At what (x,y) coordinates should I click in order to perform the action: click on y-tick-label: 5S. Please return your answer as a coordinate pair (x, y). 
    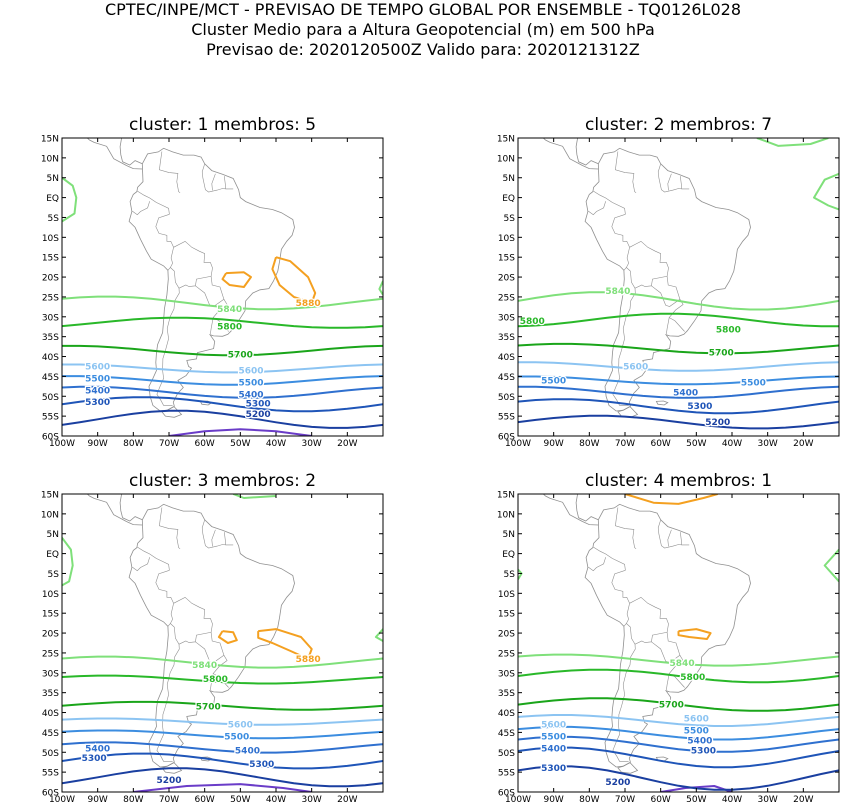
    Looking at the image, I should click on (510, 219).